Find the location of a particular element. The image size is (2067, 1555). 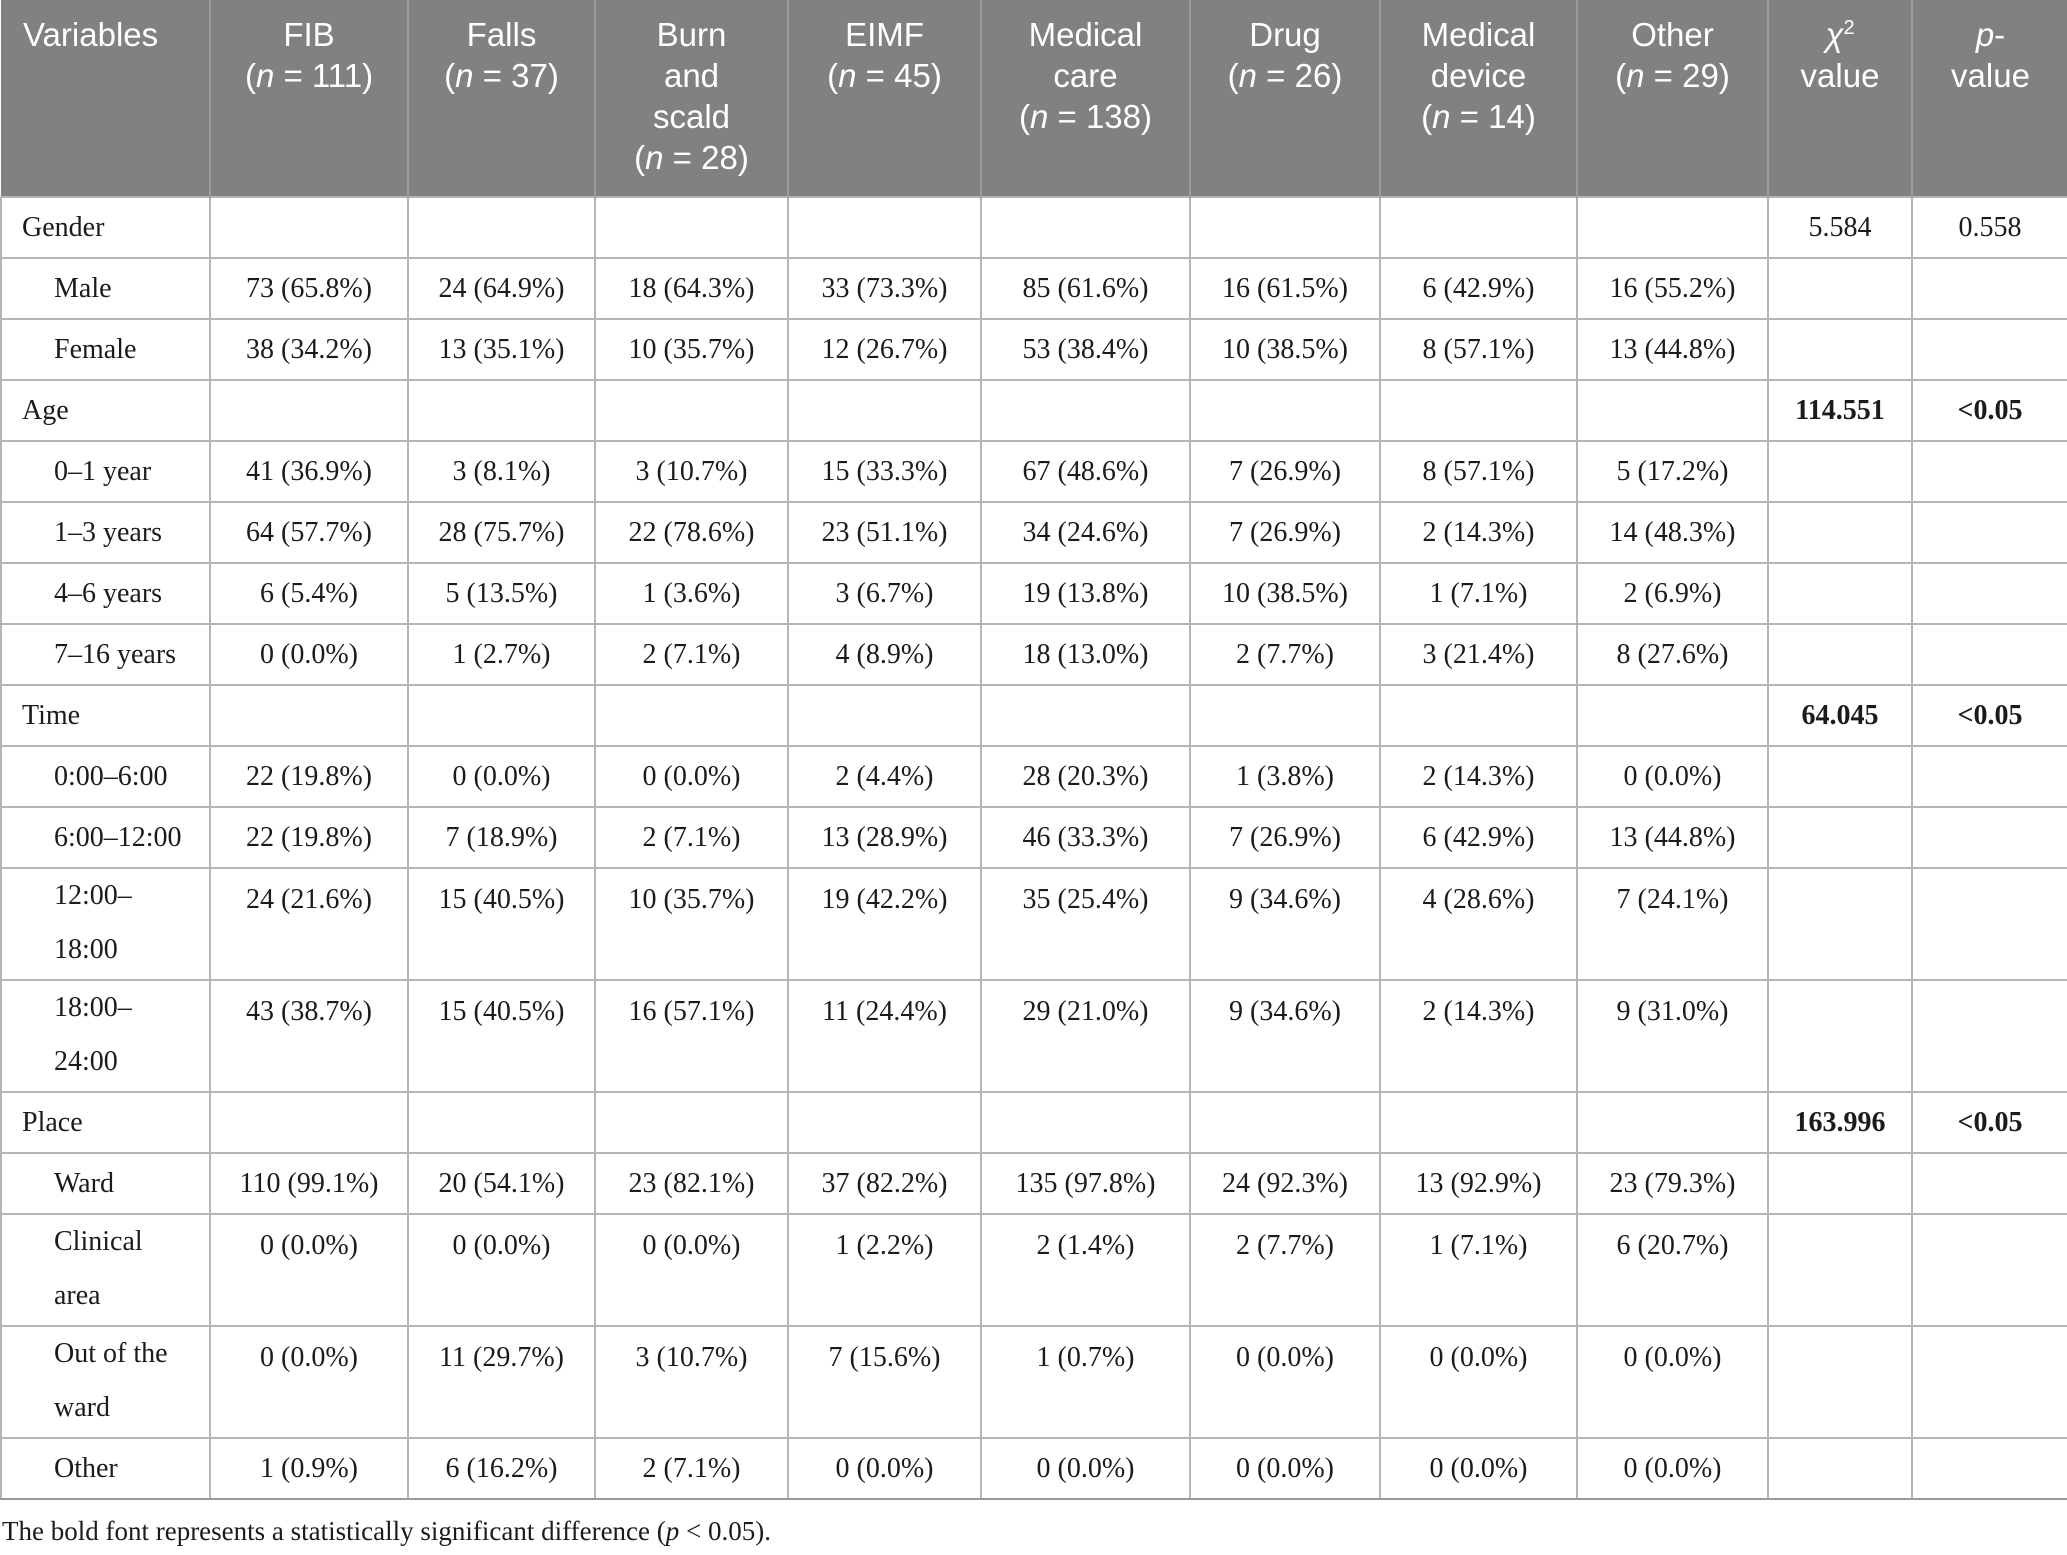

row-label-text: 12:00–18:00 is located at coordinates (93, 922).